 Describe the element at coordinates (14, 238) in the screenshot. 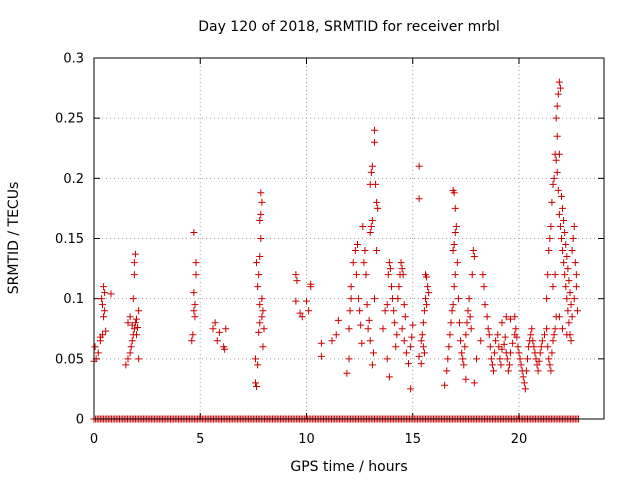

I see `y-axis-label: SRMTID / TECUs` at that location.